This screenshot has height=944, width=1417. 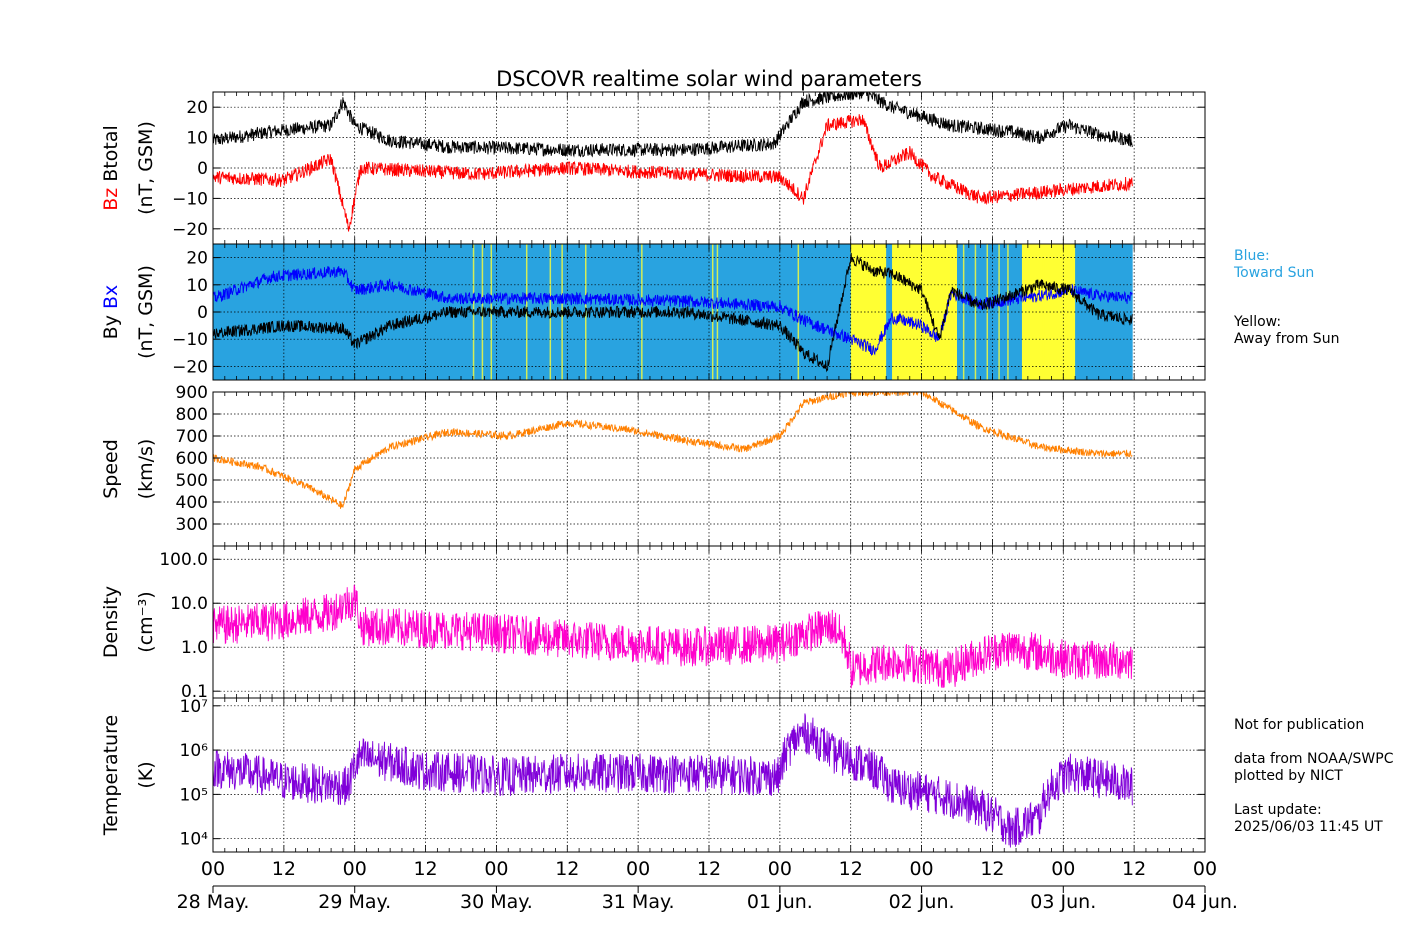 I want to click on x-date-label: 28 May., so click(x=213, y=902).